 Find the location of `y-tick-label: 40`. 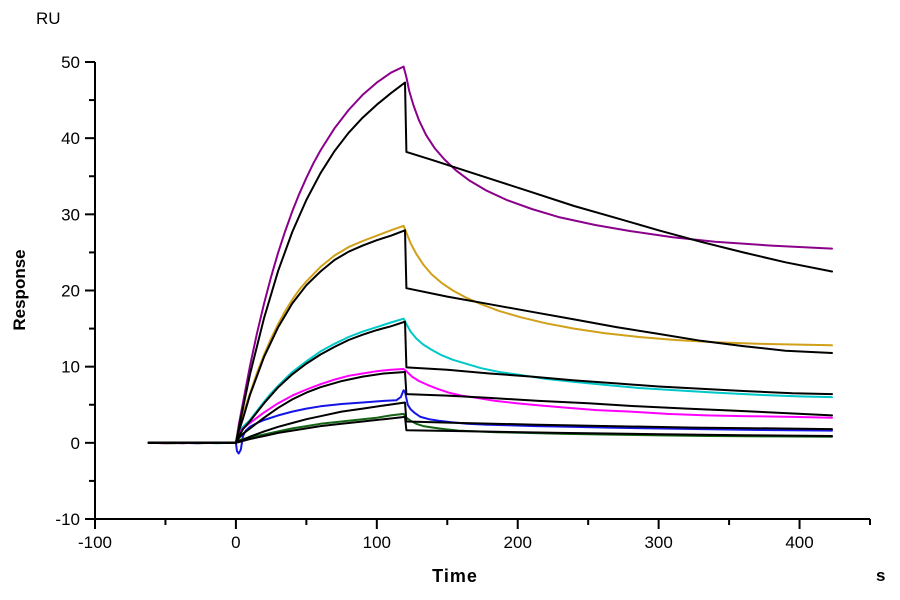

y-tick-label: 40 is located at coordinates (70, 138).